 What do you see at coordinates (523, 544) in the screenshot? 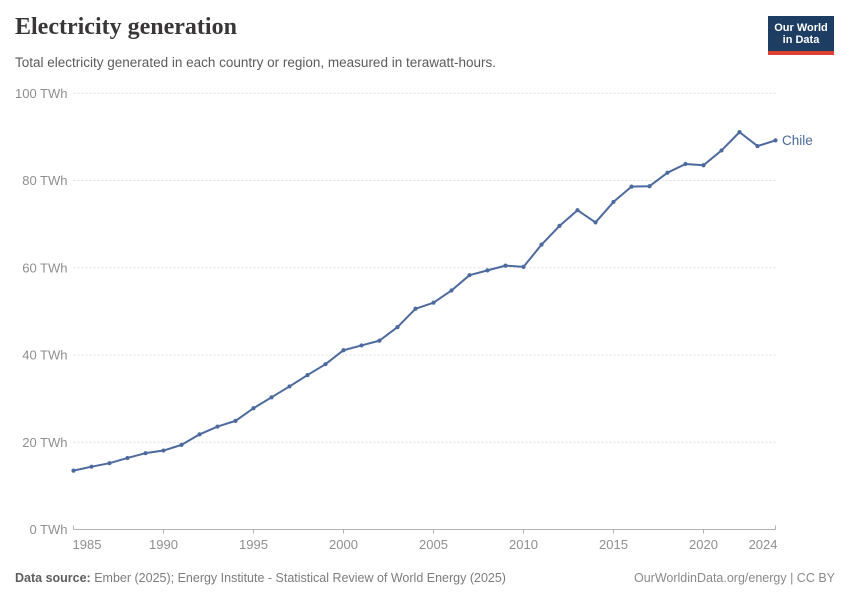
I see `x-axis-tick-label: 2010` at bounding box center [523, 544].